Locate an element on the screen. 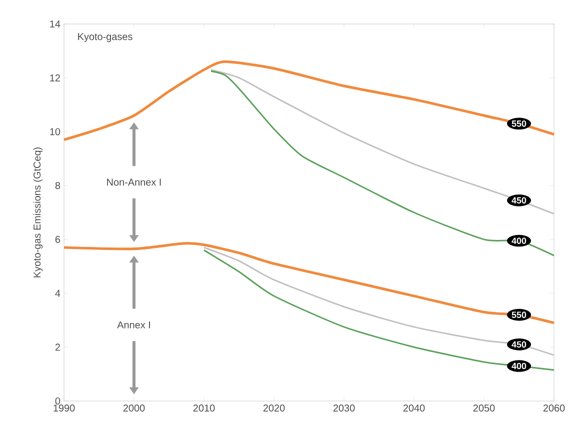 This screenshot has width=571, height=427. x-tick-label: 2010 is located at coordinates (204, 408).